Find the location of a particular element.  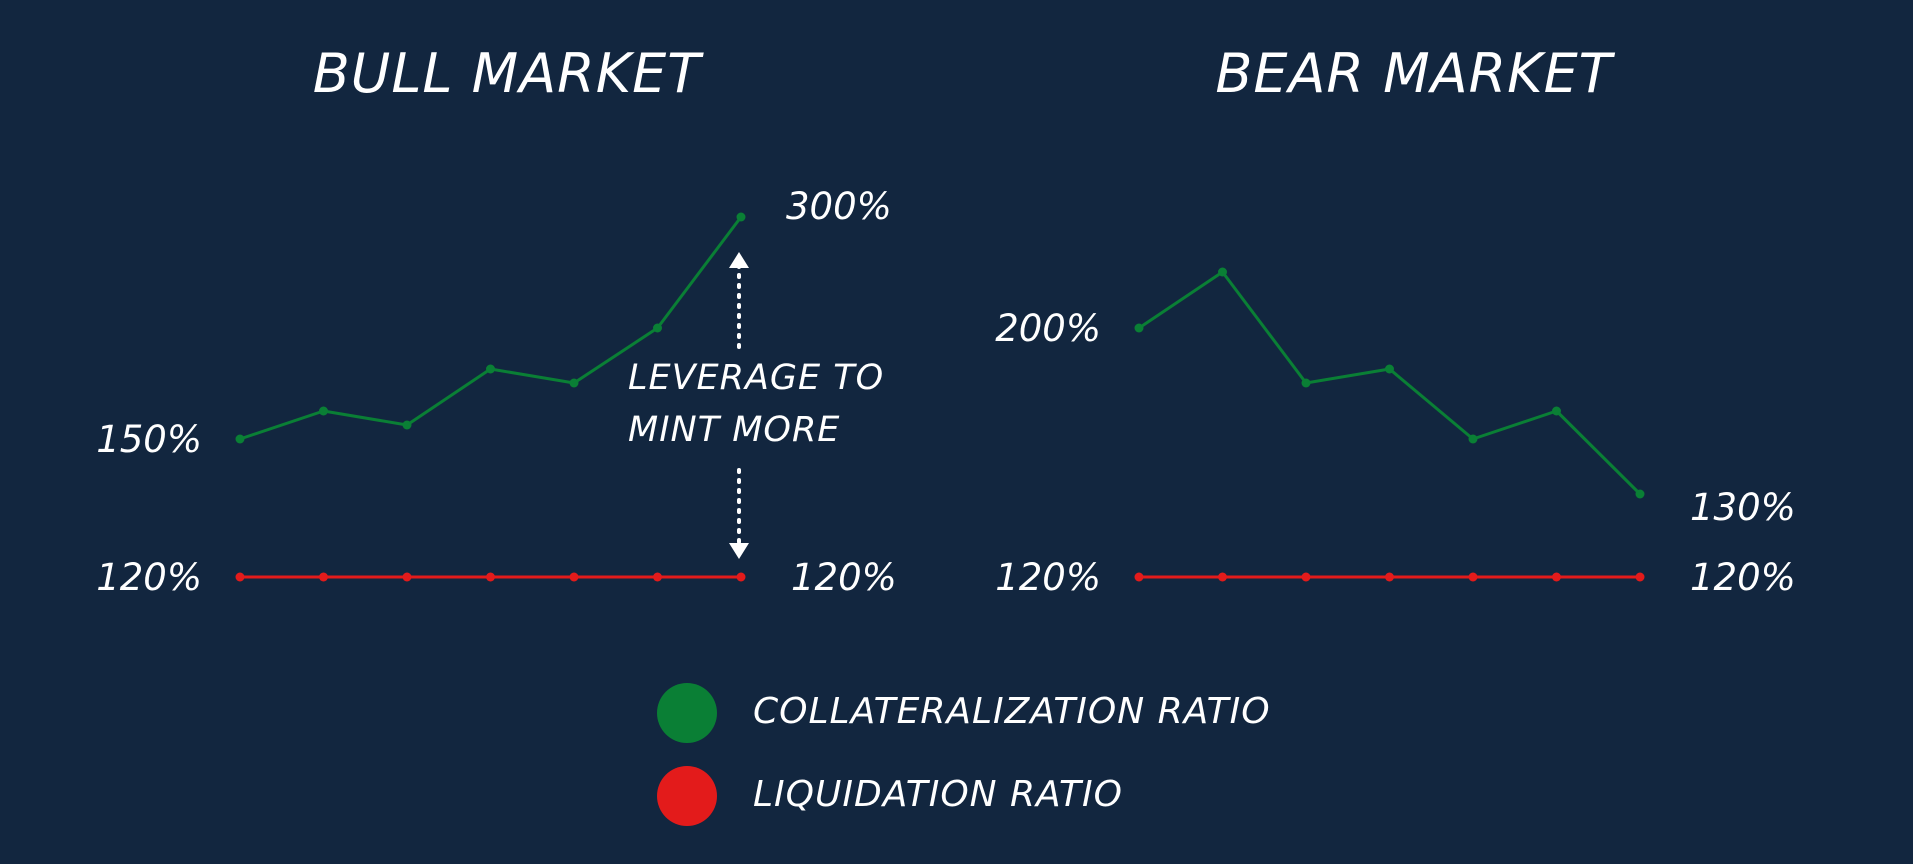

bull-market-title: BULL MARKET is located at coordinates (507, 73).